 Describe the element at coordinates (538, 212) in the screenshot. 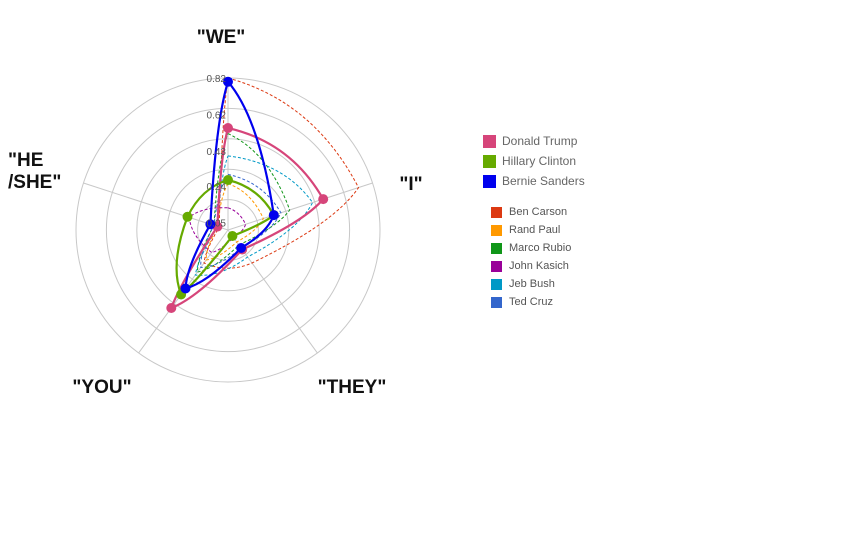

I see `legend-label: Ben Carson` at that location.